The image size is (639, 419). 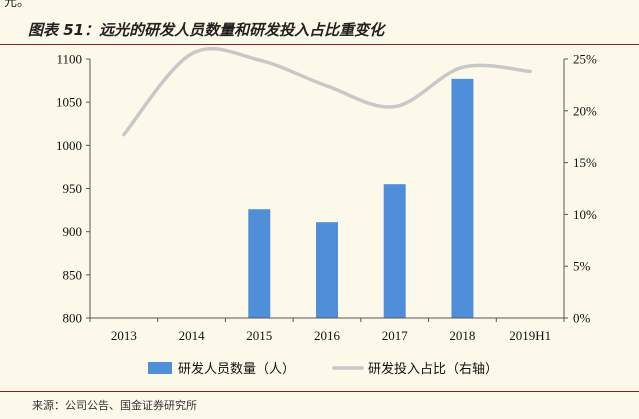 I want to click on x-tick-label: 2013, so click(x=124, y=335).